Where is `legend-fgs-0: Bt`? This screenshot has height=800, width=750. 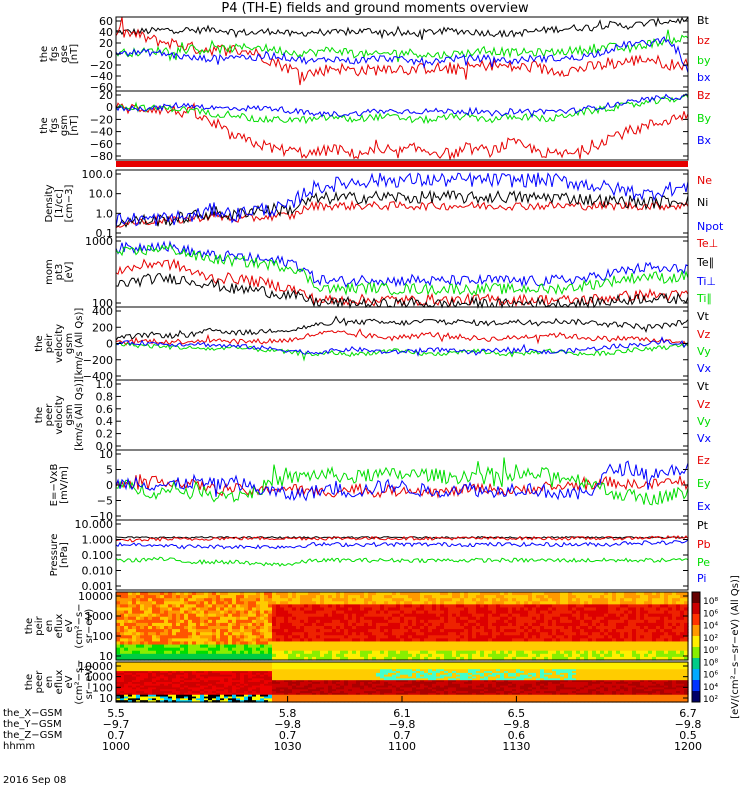
legend-fgs-0: Bt is located at coordinates (703, 20).